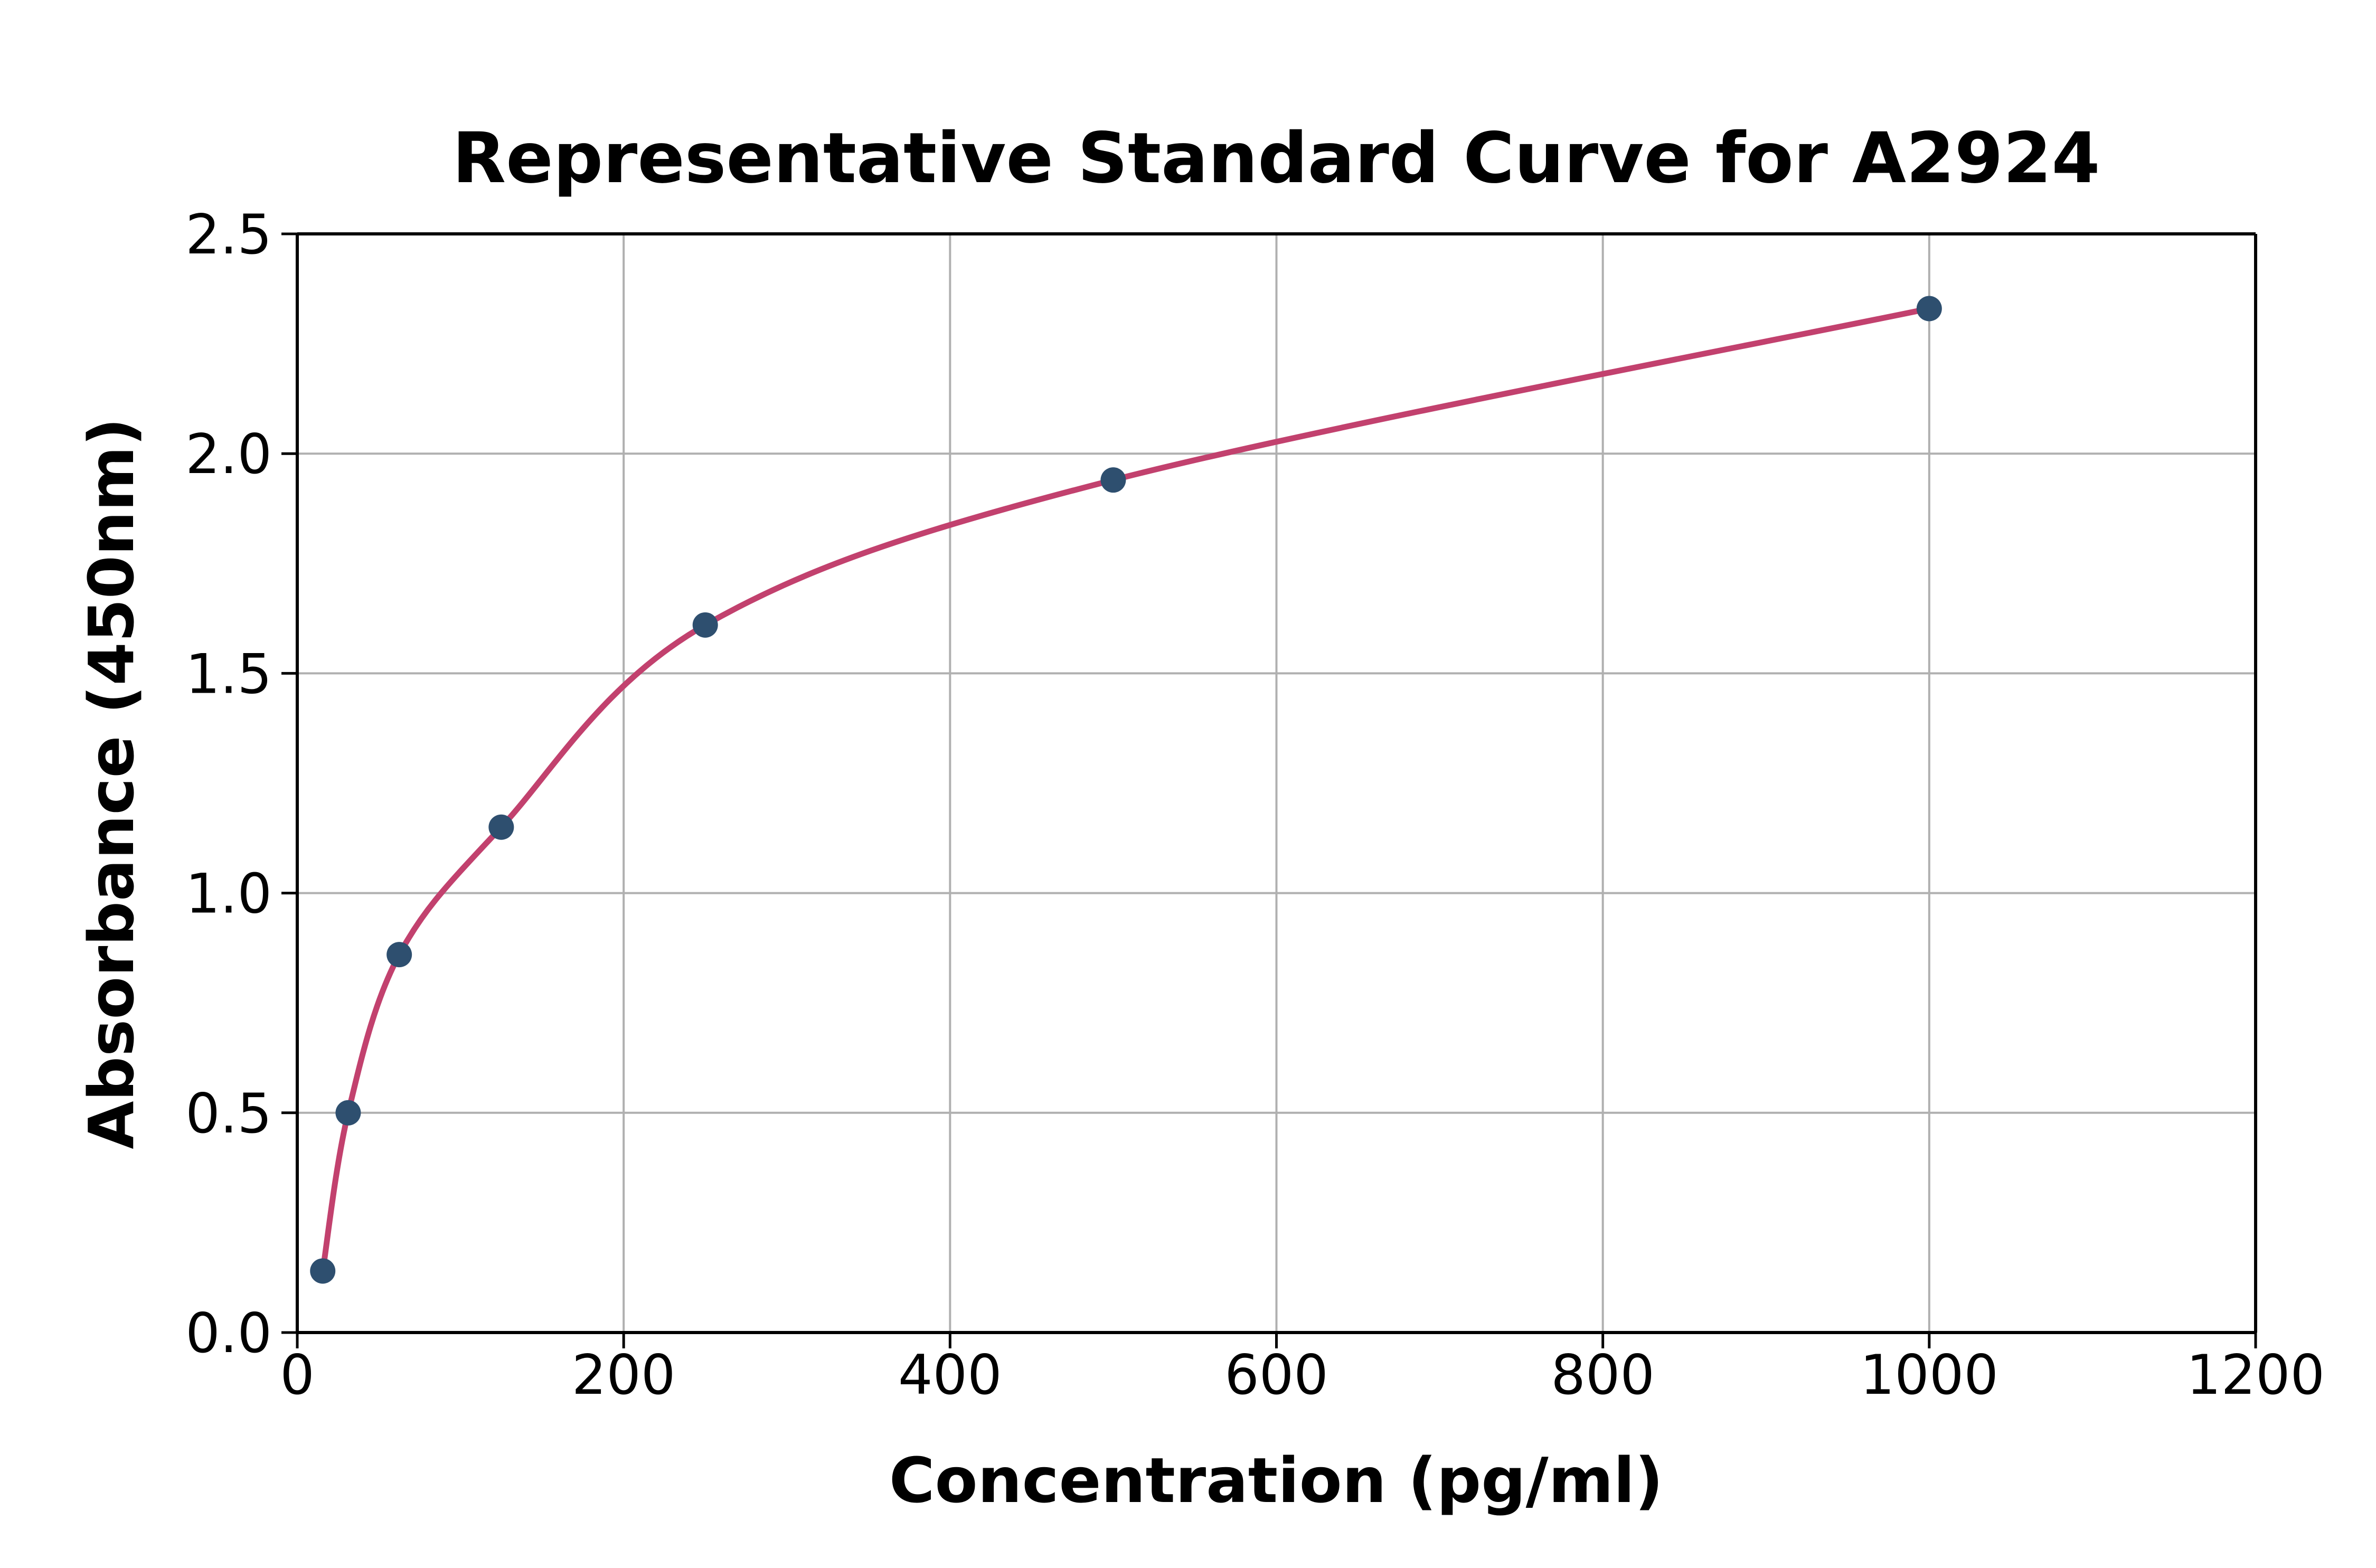 The width and height of the screenshot is (2376, 1568). Describe the element at coordinates (229, 674) in the screenshot. I see `y-tick-label: 1.5` at that location.